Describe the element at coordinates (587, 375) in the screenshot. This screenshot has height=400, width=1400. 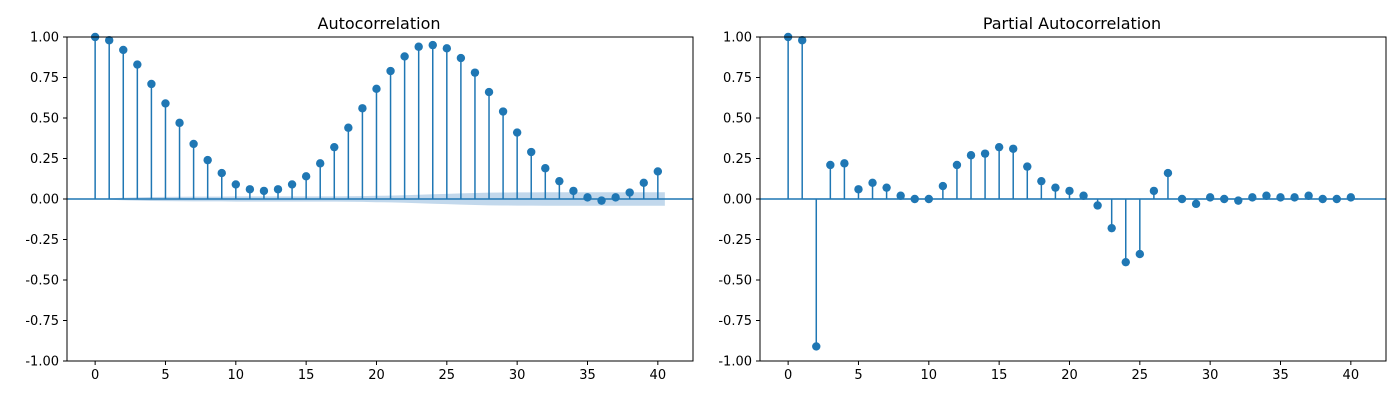
I see `acf-xtick-label-35: 35` at that location.